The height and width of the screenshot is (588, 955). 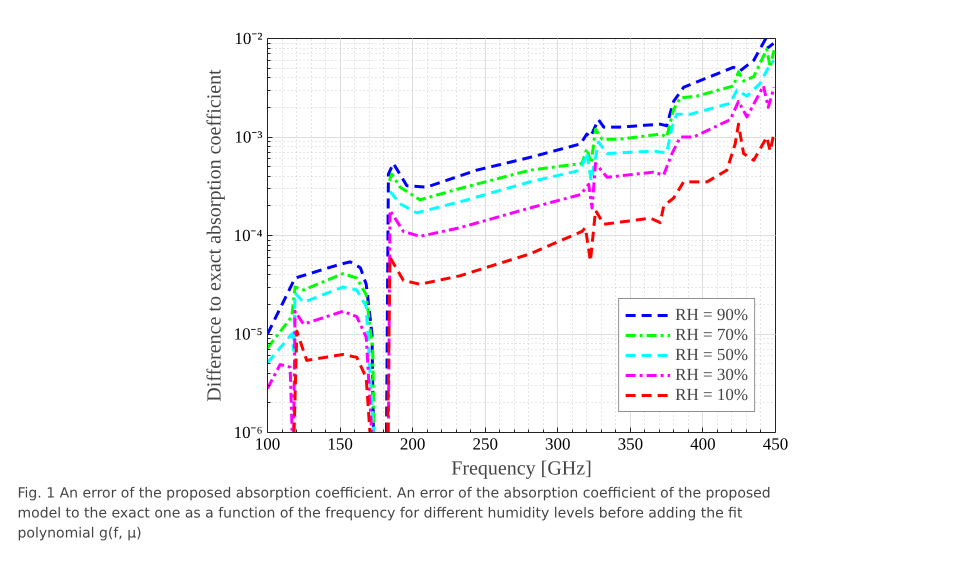 What do you see at coordinates (775, 444) in the screenshot?
I see `x-tick-label: 450` at bounding box center [775, 444].